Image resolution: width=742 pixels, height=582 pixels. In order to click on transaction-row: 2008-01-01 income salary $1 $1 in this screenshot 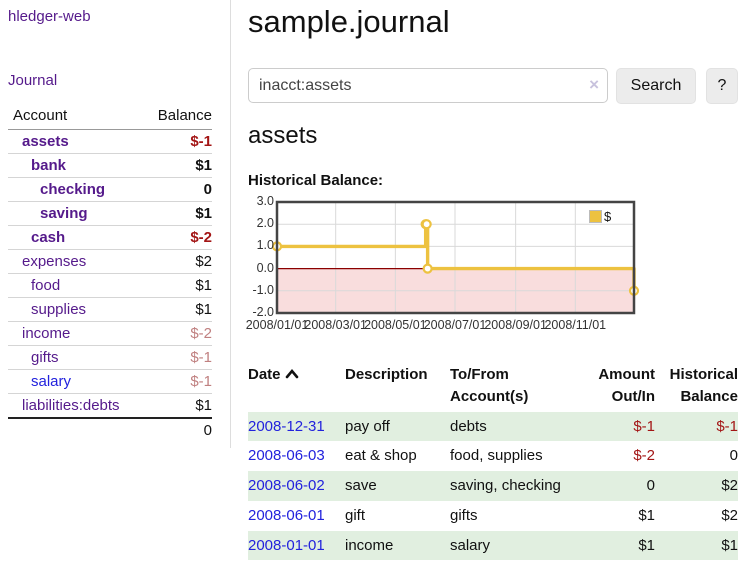, I will do `click(493, 545)`.